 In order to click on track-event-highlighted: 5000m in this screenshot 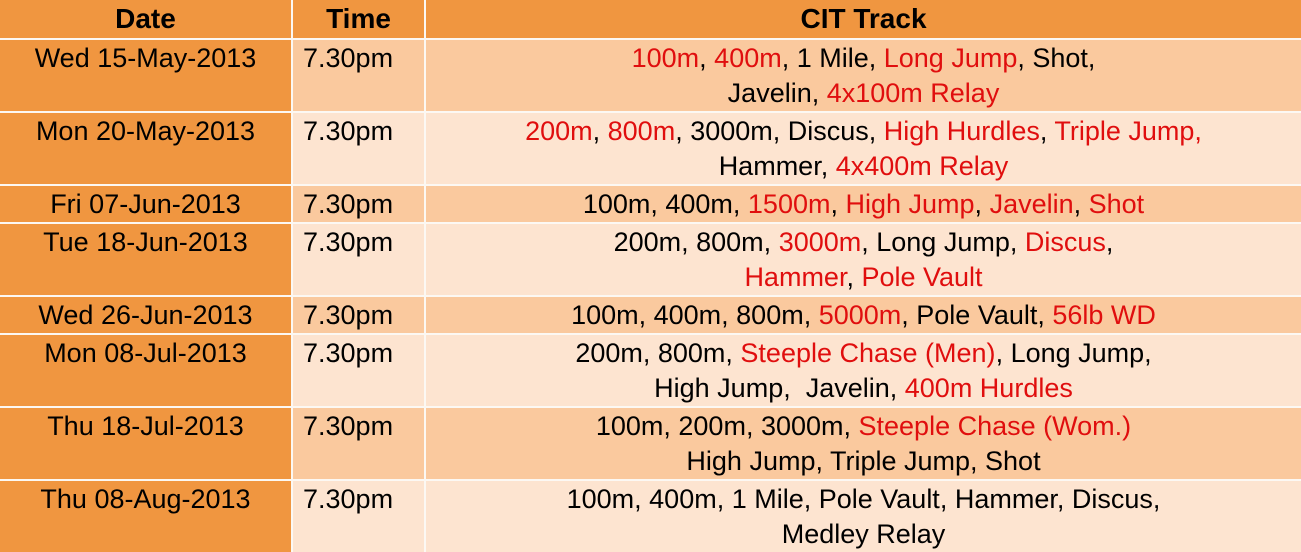, I will do `click(860, 315)`.